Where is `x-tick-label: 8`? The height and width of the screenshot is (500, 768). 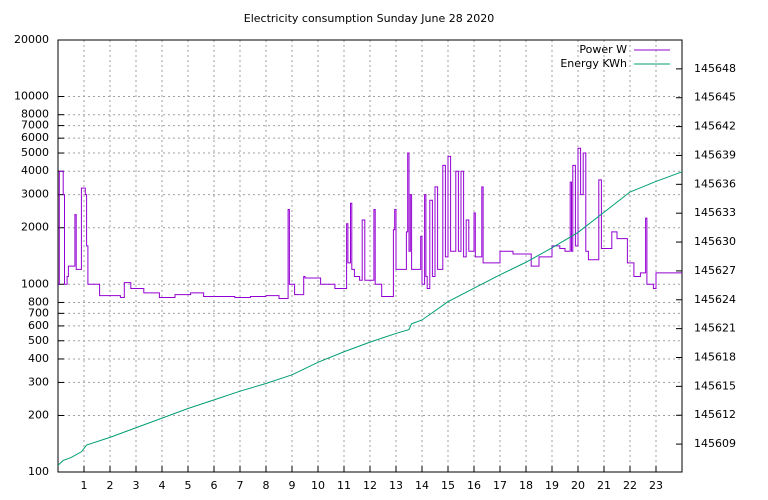
x-tick-label: 8 is located at coordinates (266, 485).